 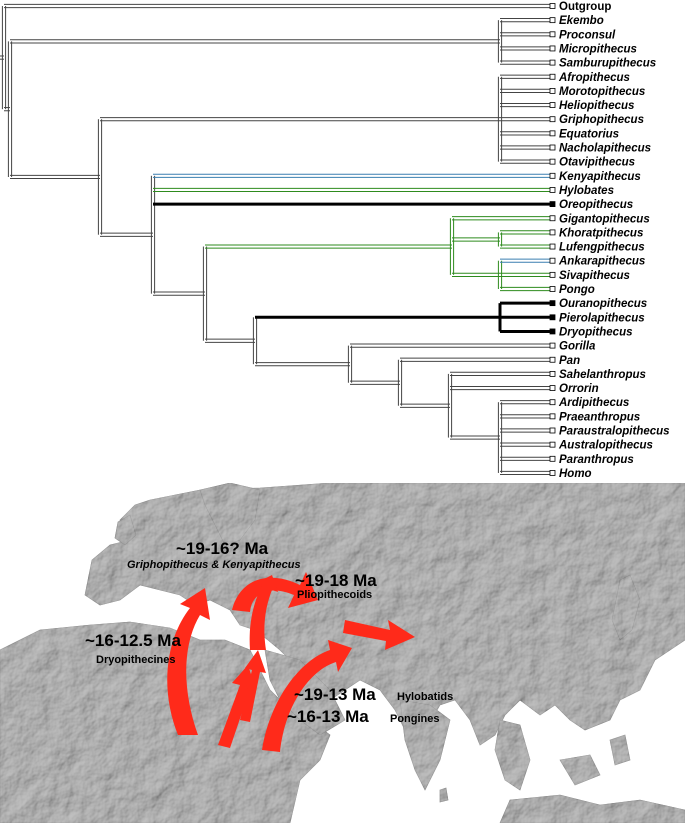 I want to click on griph-taxa-label: Griphopithecus & Kenyapithecus, so click(x=214, y=565).